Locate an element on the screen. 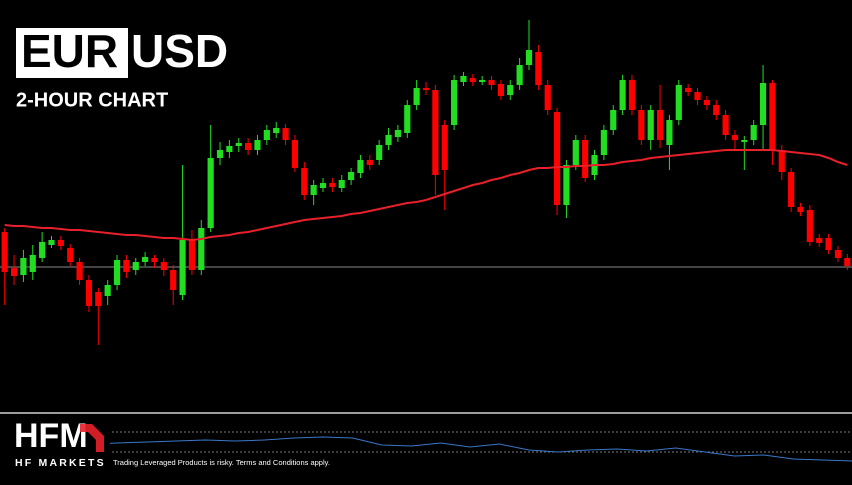 The height and width of the screenshot is (485, 852). indicator-line is located at coordinates (426, 449).